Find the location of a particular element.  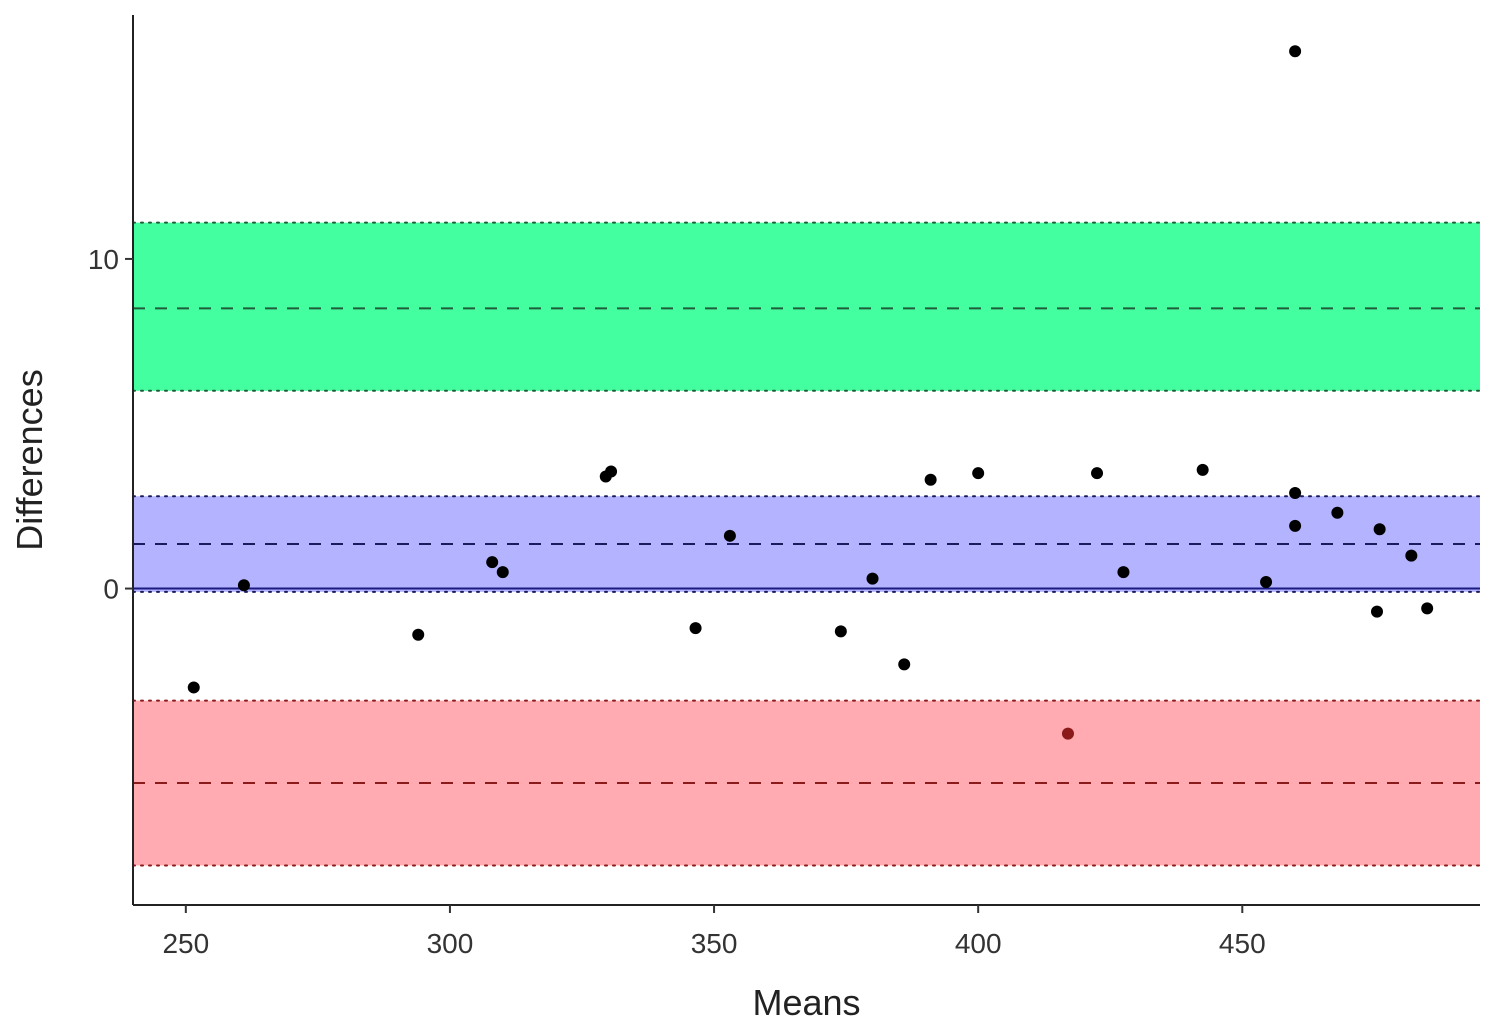

x-axis-ticks: 250 300 350 400 450 is located at coordinates (714, 932).